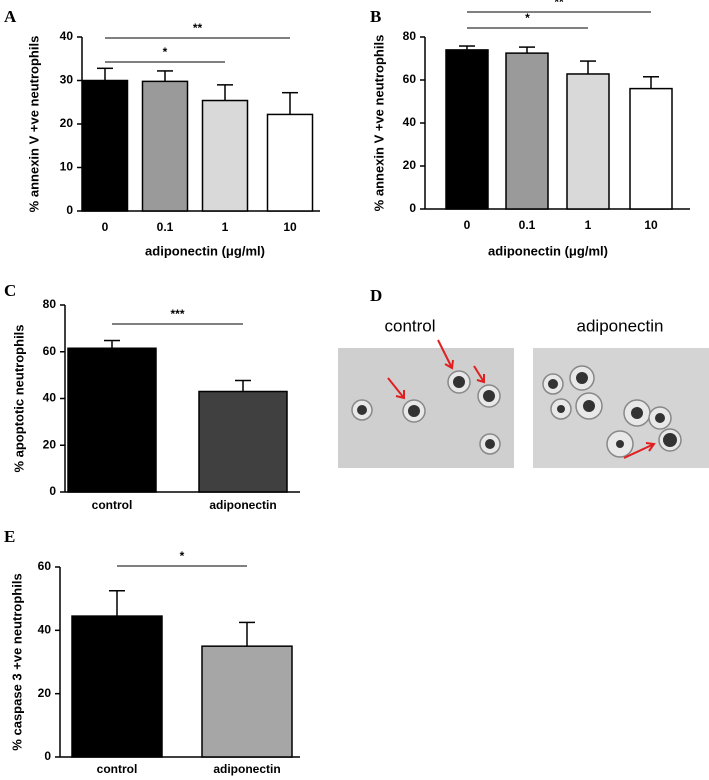  I want to click on cells, so click(516, 411).